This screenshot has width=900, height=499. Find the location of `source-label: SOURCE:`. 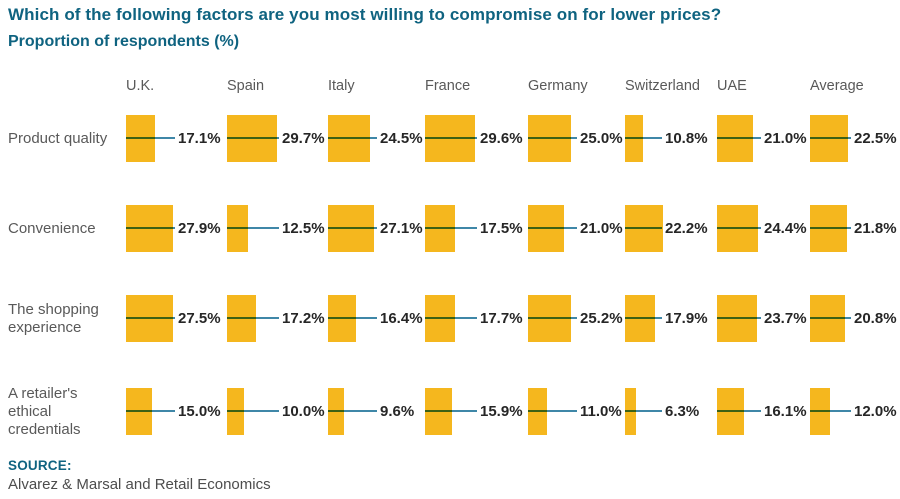

source-label: SOURCE: is located at coordinates (40, 465).